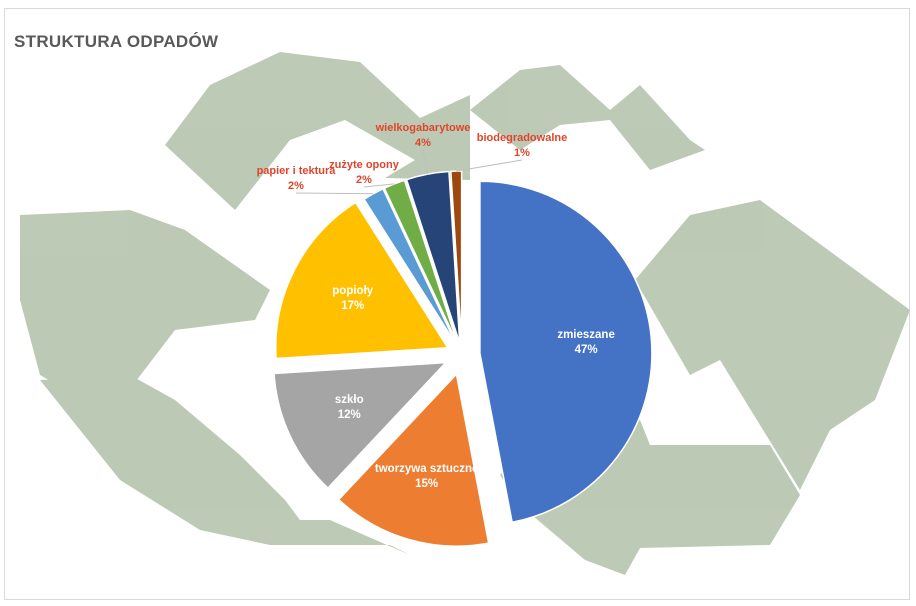  Describe the element at coordinates (296, 179) in the screenshot. I see `slice-label-5: papier i tektura 2%` at that location.